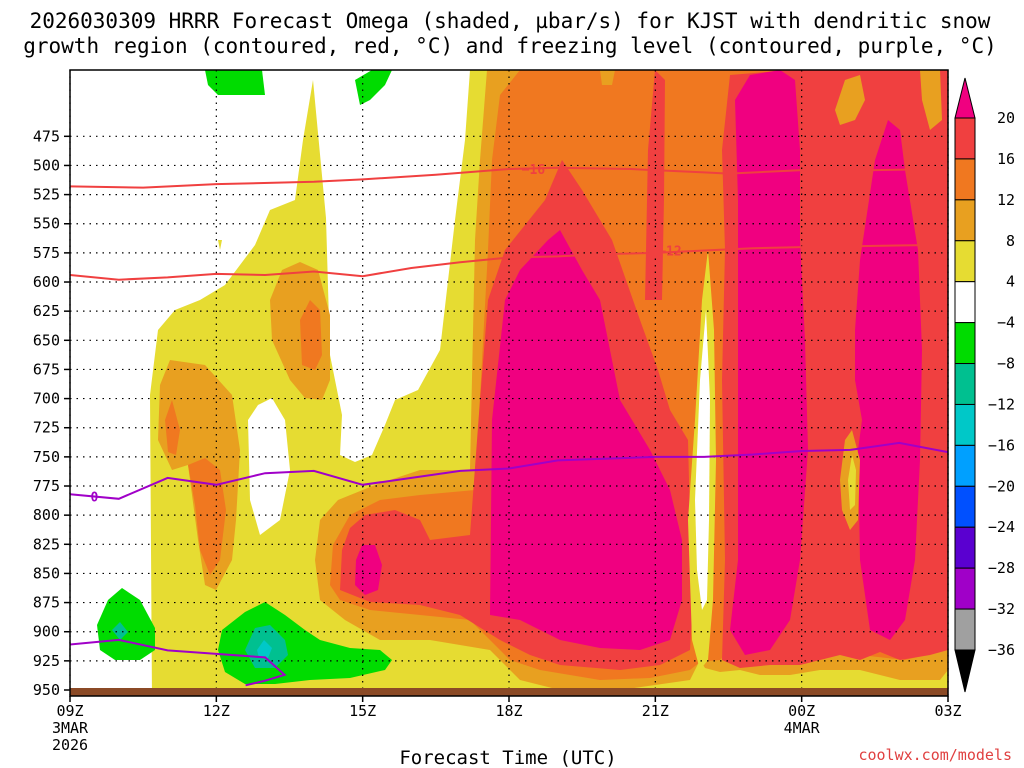 The image size is (1024, 768). Describe the element at coordinates (965, 671) in the screenshot. I see `colorbar-bottom-arrow` at that location.